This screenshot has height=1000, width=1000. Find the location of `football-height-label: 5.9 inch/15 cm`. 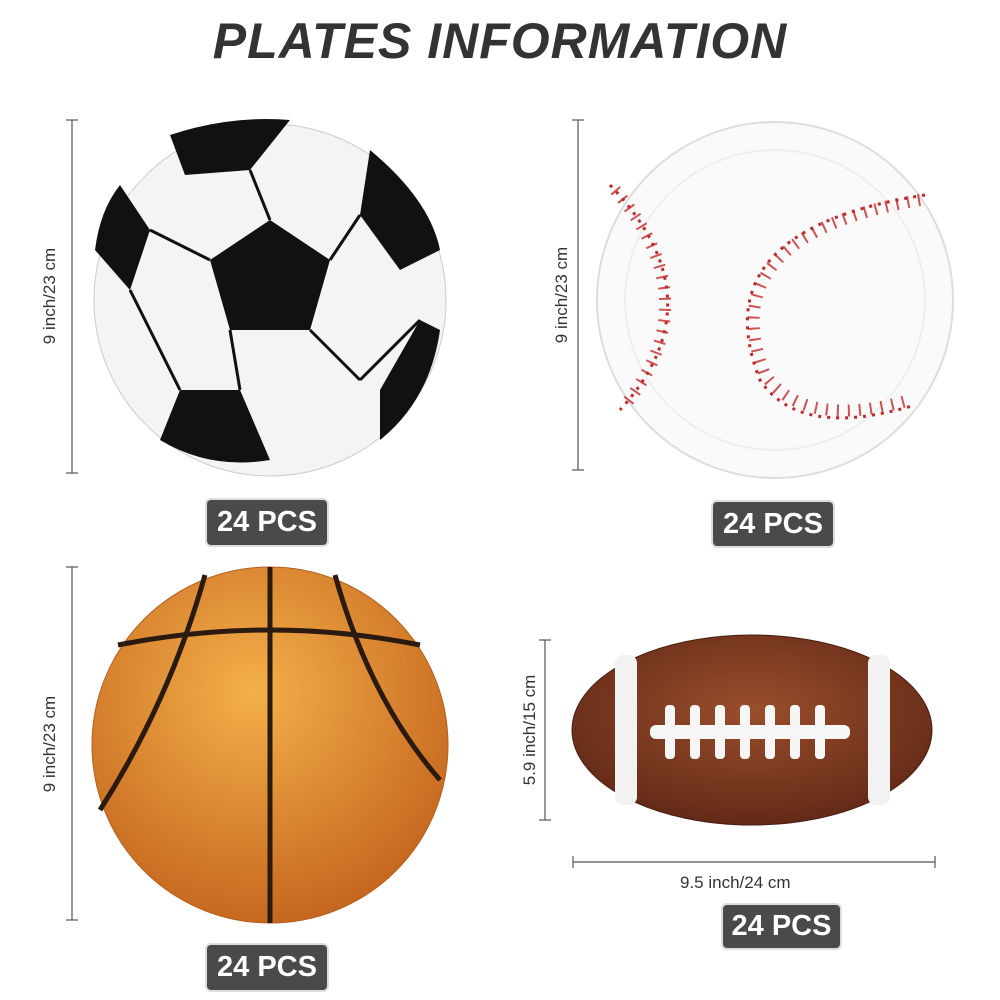

football-height-label: 5.9 inch/15 cm is located at coordinates (529, 730).